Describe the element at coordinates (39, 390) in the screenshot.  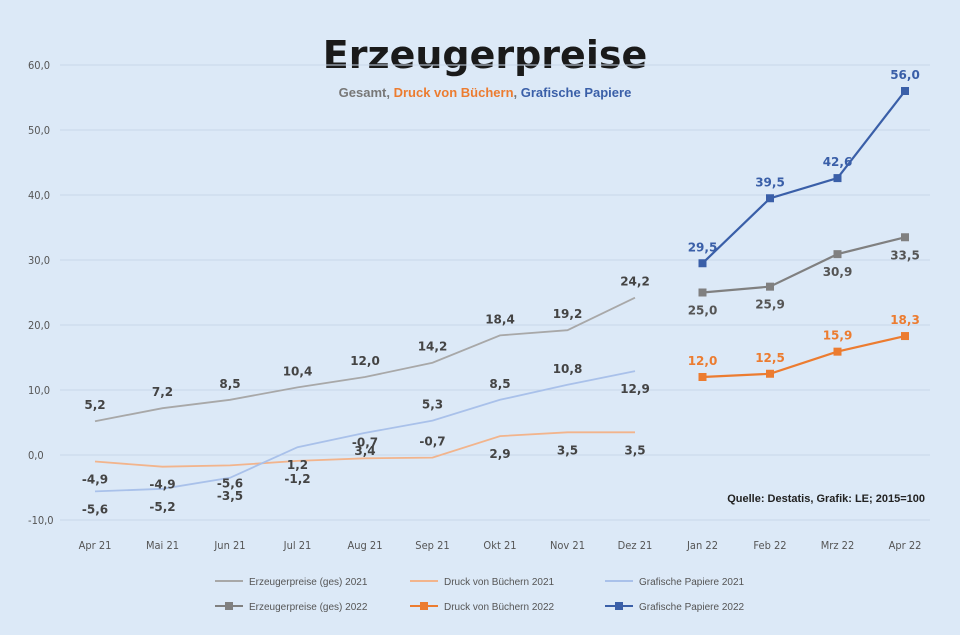
I see `y-tick-label: 10,0` at that location.